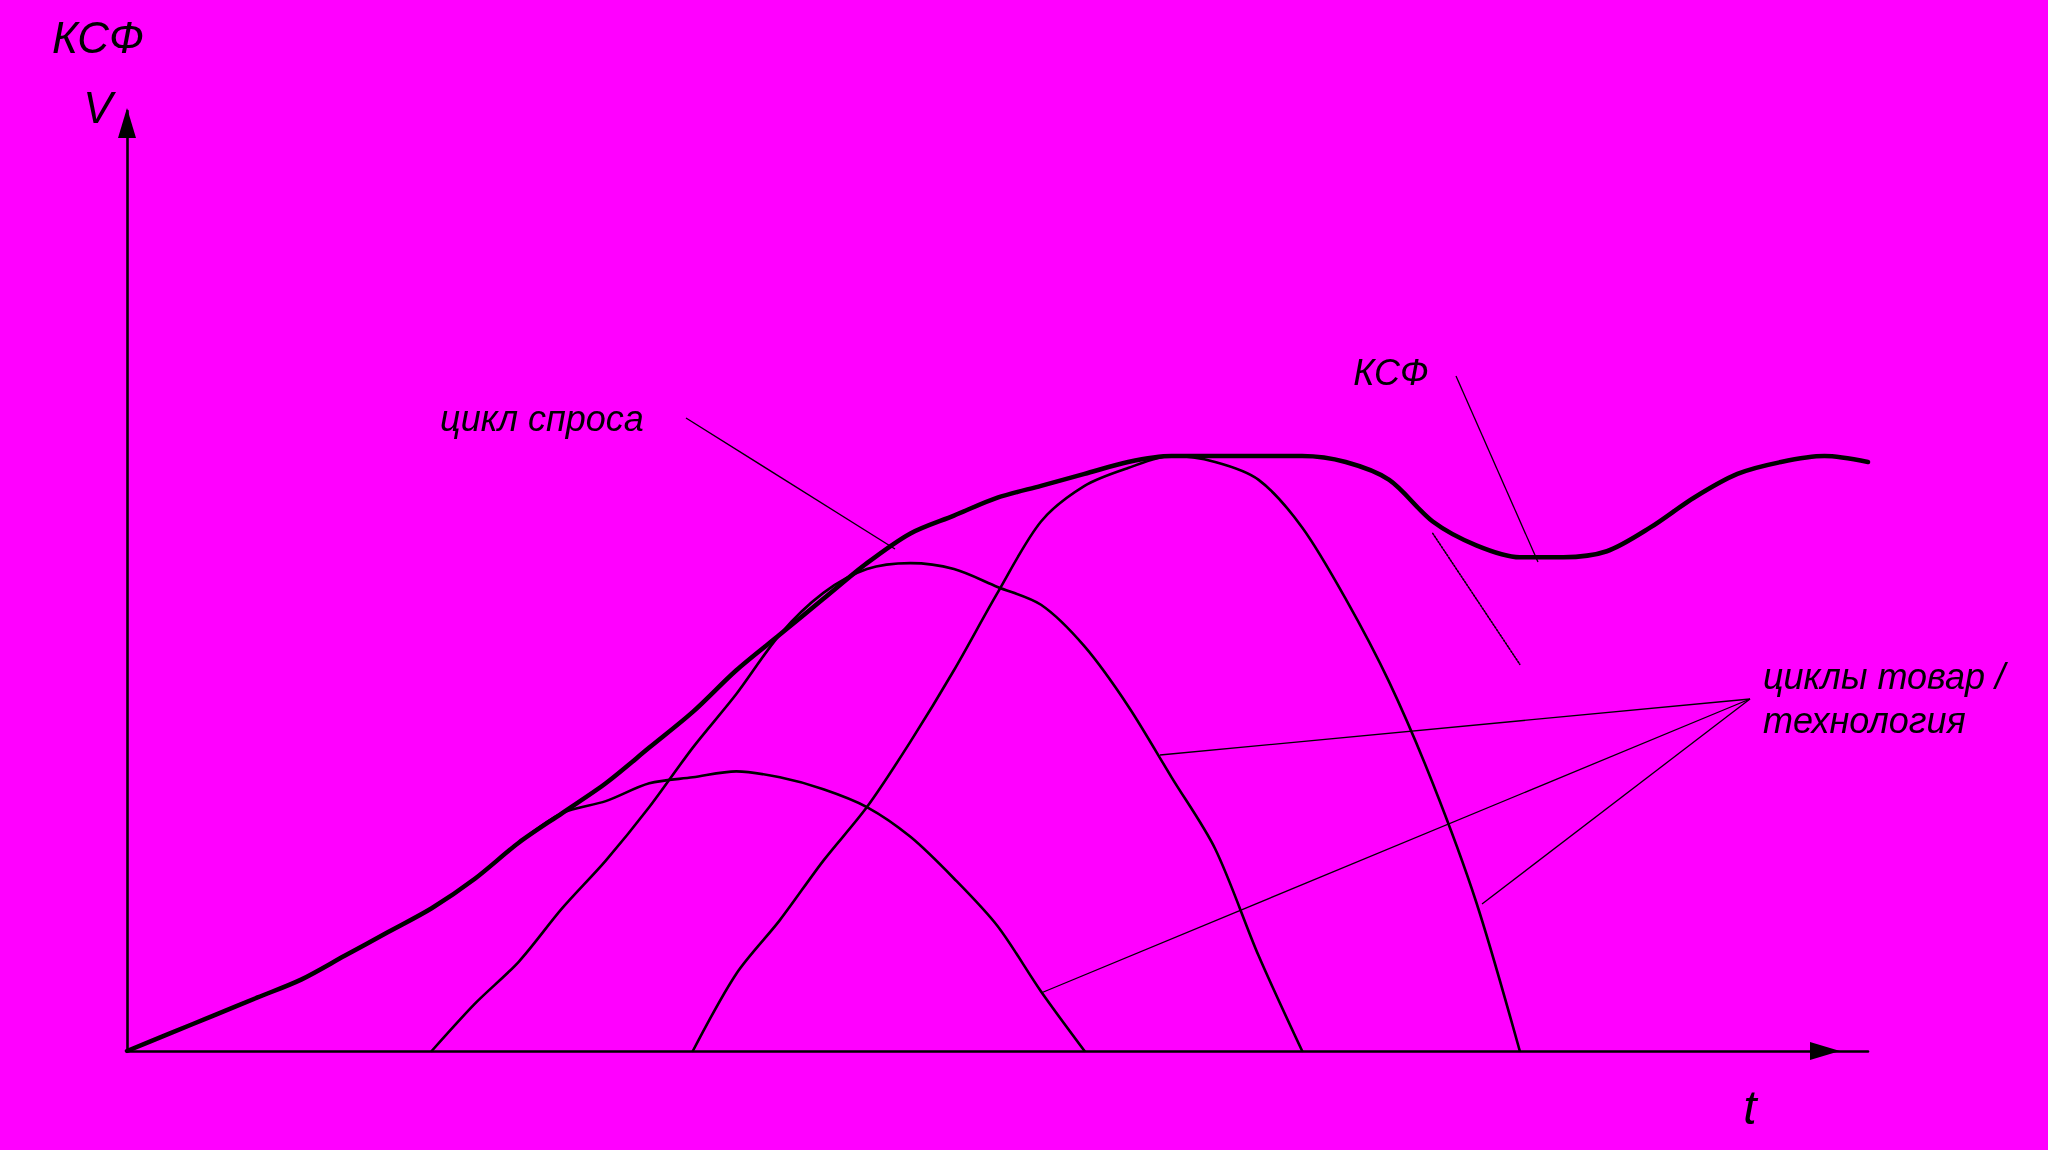 The height and width of the screenshot is (1150, 2048). What do you see at coordinates (98, 72) in the screenshot?
I see `text: КСФ V` at bounding box center [98, 72].